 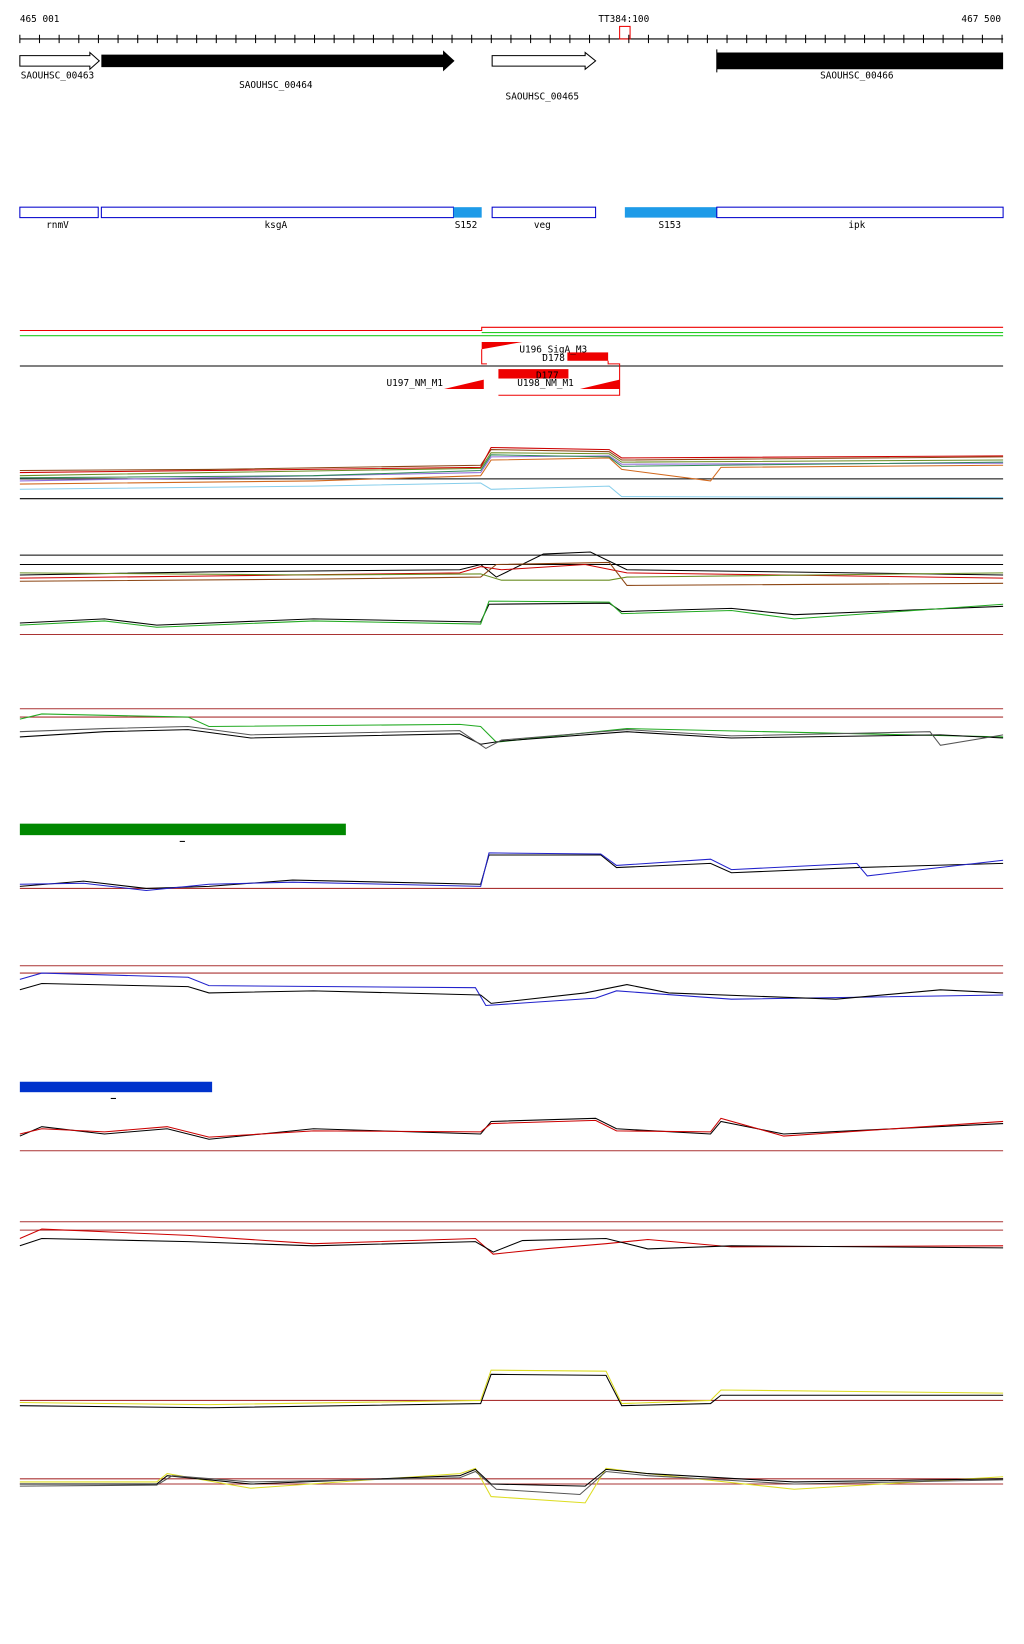 What do you see at coordinates (542, 225) in the screenshot?
I see `annotation-label: veg` at bounding box center [542, 225].